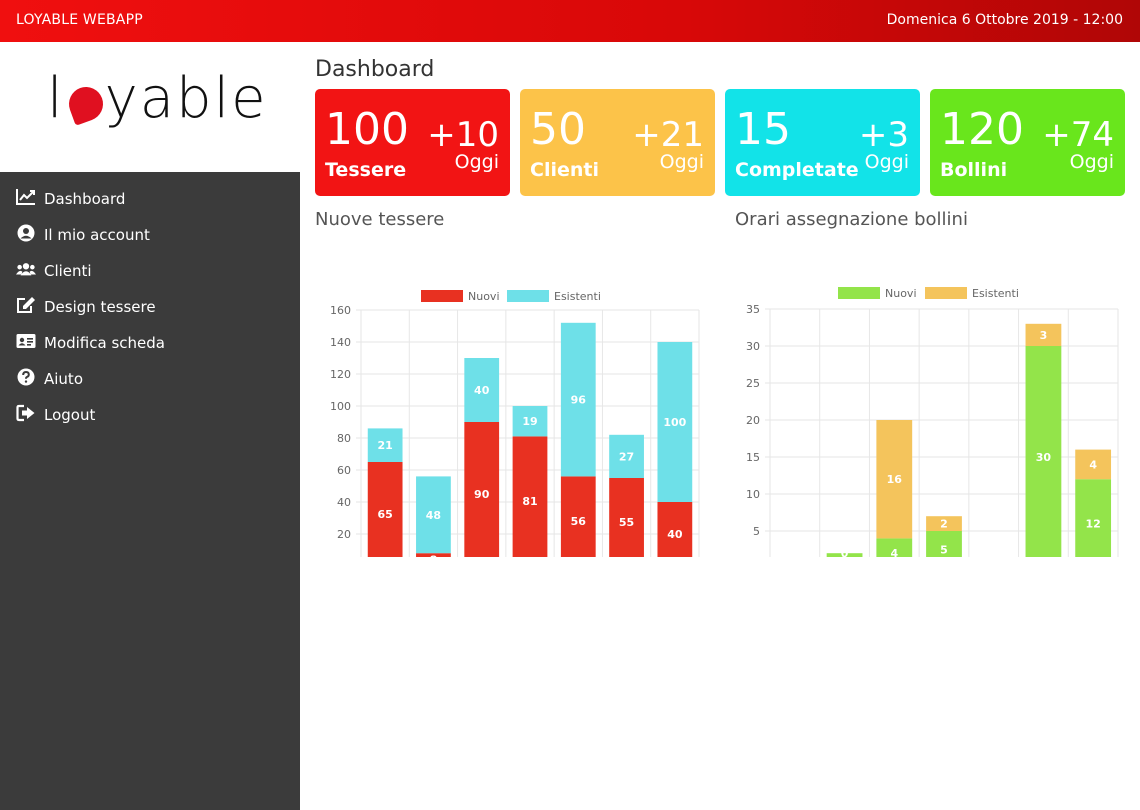  Describe the element at coordinates (25, 413) in the screenshot. I see `sign-out-icon` at that location.